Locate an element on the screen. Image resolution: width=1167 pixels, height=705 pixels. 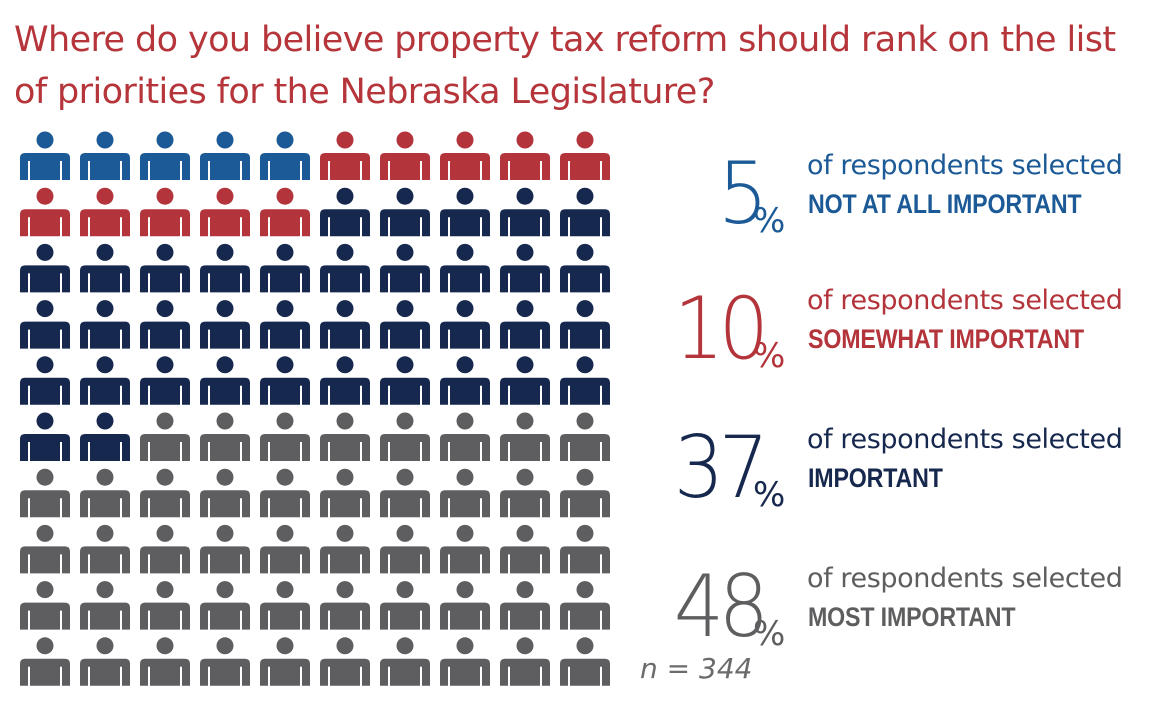
stat-important: 37 % of respondents selected IMPORTANT is located at coordinates (885, 464).